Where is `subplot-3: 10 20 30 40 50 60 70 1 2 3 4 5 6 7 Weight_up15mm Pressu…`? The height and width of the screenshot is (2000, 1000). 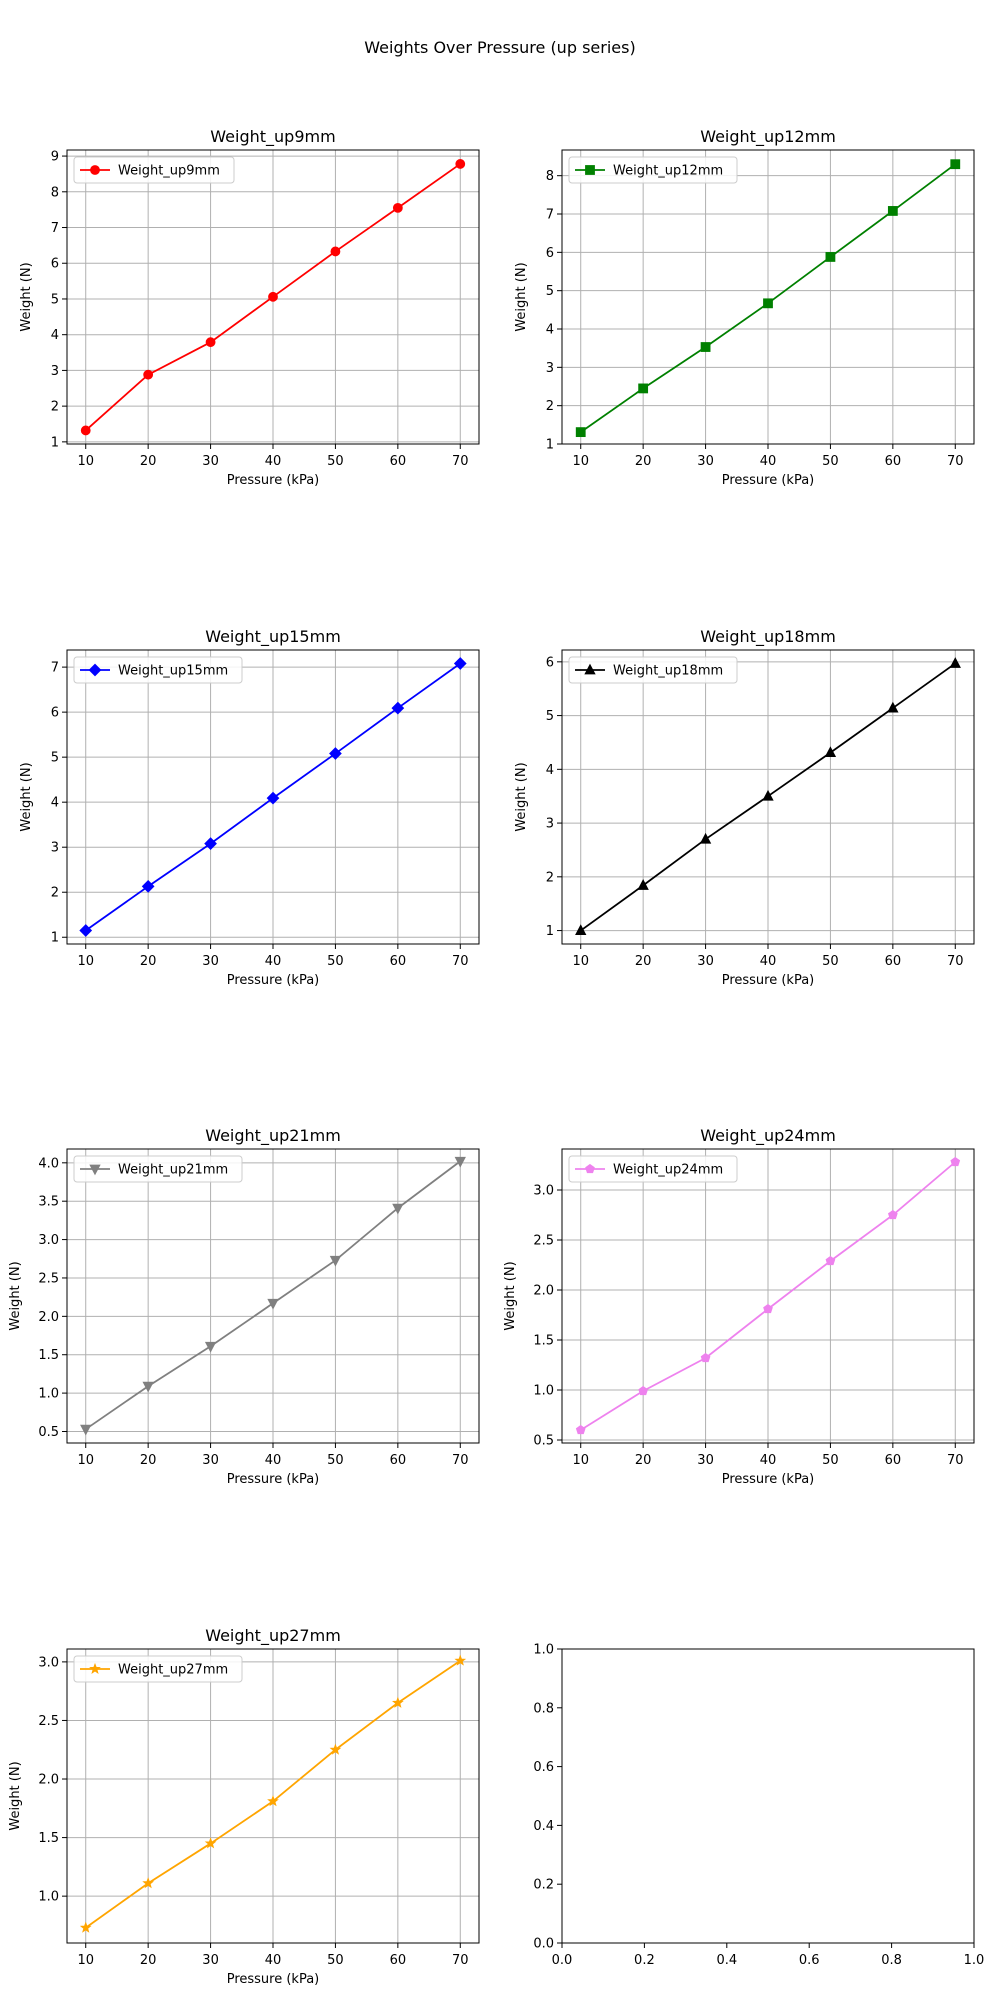 subplot-3: 10 20 30 40 50 60 70 1 2 3 4 5 6 7 Weight_up15mm Pressu… is located at coordinates (249, 807).